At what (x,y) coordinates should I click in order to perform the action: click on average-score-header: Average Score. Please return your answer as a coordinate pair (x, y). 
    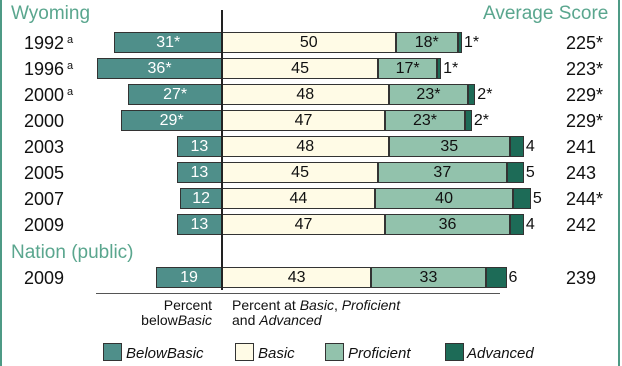
    Looking at the image, I should click on (546, 13).